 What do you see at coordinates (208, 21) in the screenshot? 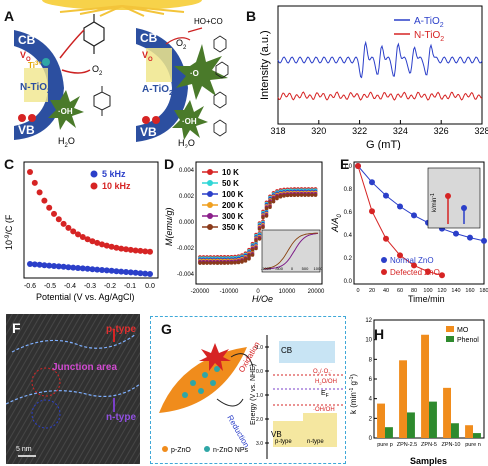
I see `right-products-label: HO+CO` at bounding box center [208, 21].